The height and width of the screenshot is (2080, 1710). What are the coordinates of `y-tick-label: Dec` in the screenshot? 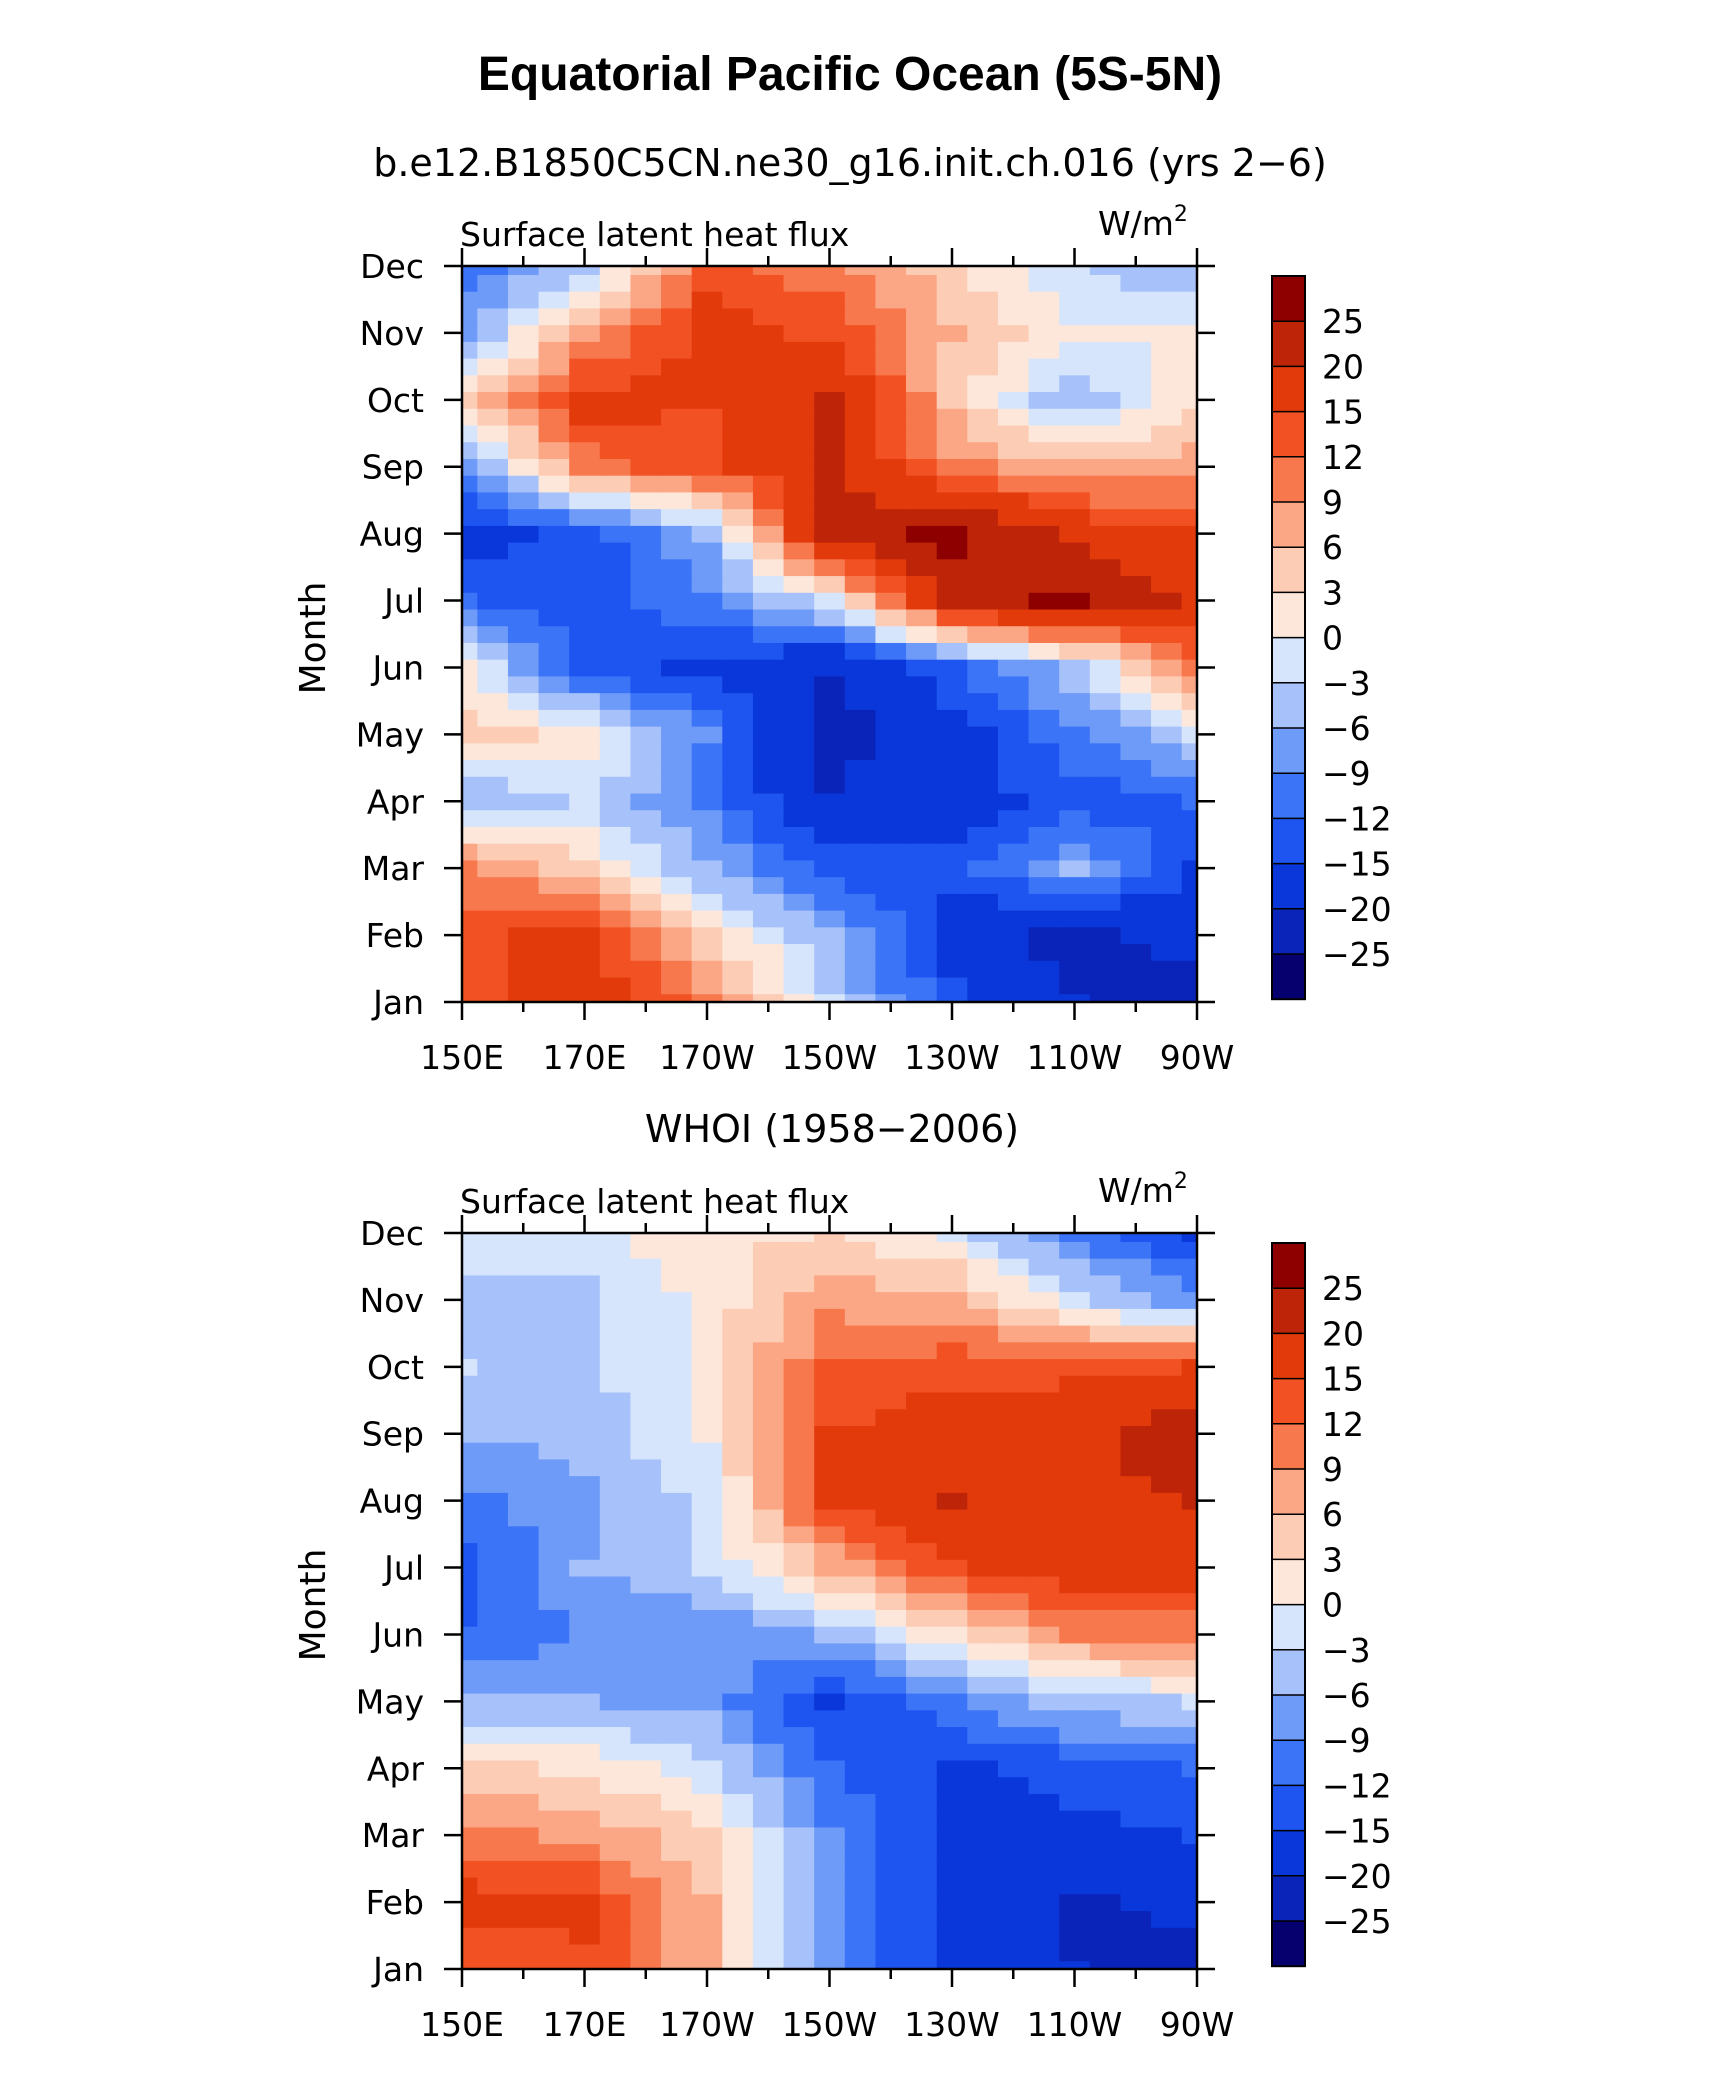 It's located at (392, 1233).